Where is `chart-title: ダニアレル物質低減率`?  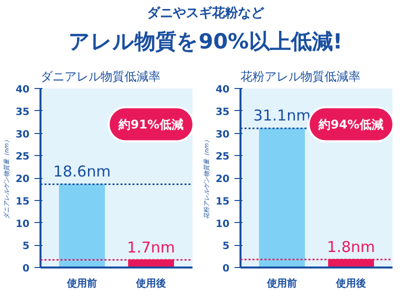 chart-title: ダニアレル物質低減率 is located at coordinates (100, 77).